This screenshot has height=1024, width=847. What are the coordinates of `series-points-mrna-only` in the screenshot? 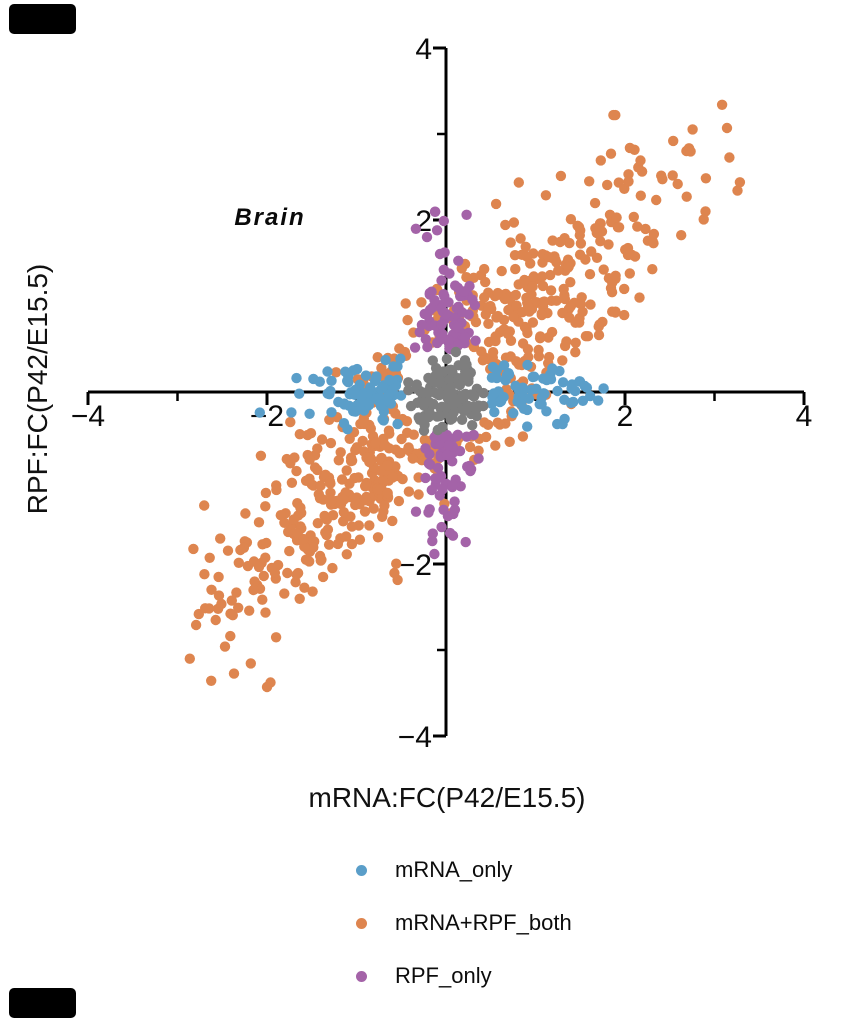 It's located at (431, 394).